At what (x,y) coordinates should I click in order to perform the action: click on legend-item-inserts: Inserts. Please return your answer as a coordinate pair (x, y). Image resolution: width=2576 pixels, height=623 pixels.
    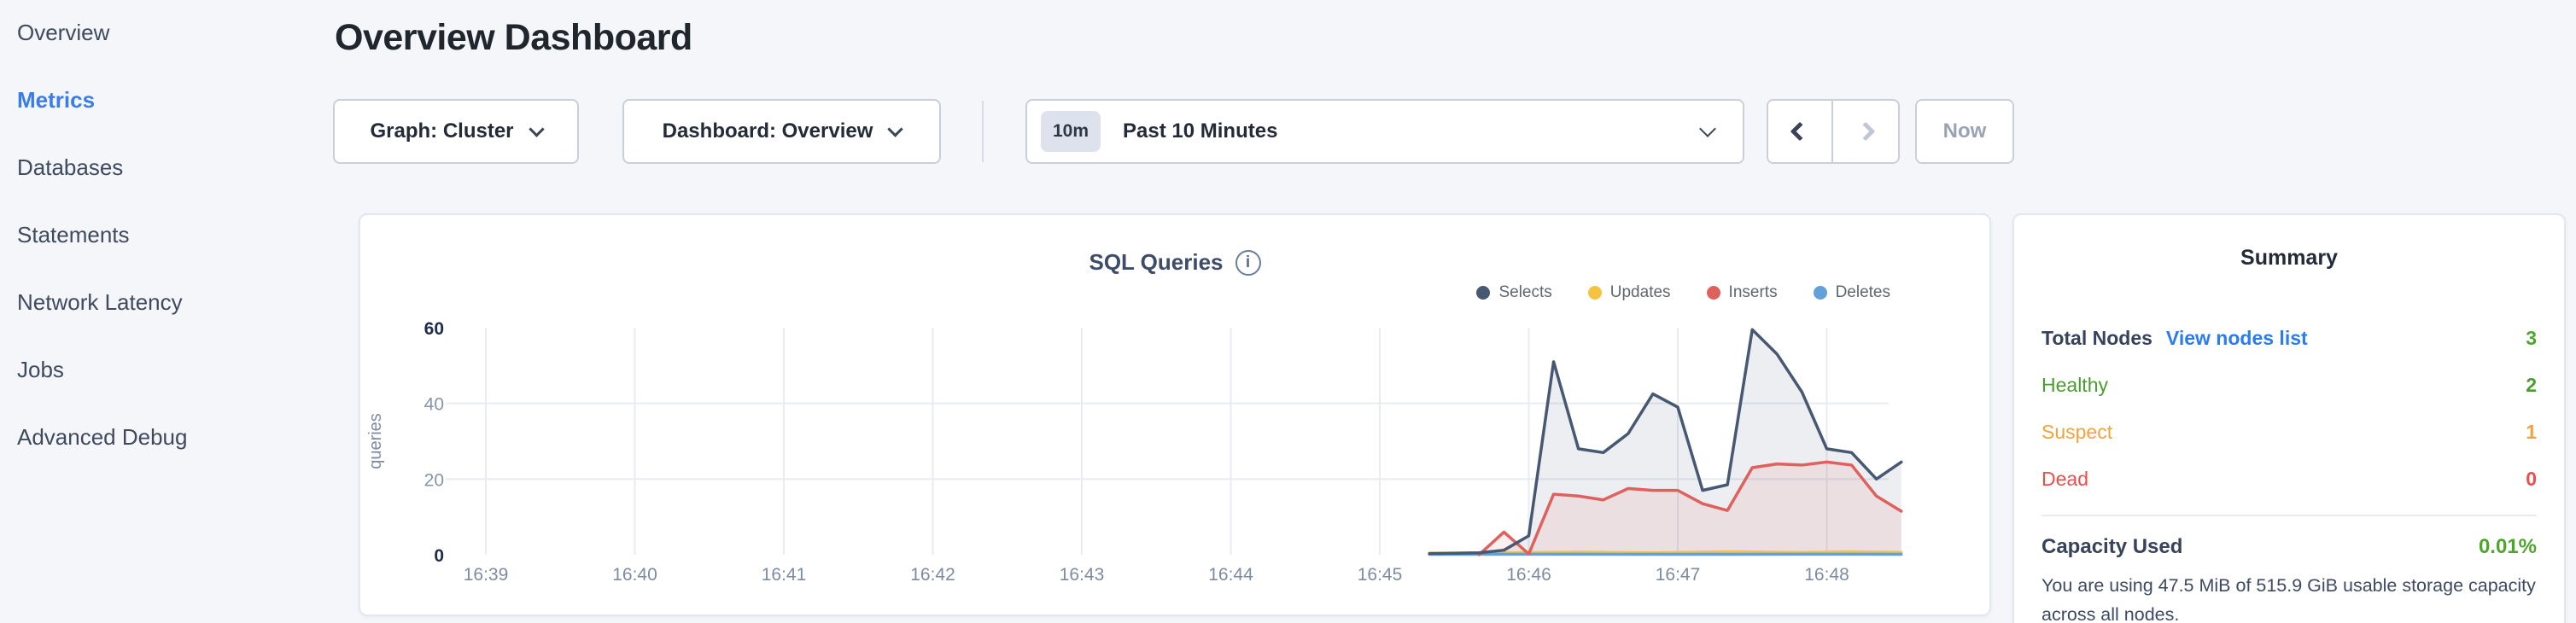
    Looking at the image, I should click on (1742, 292).